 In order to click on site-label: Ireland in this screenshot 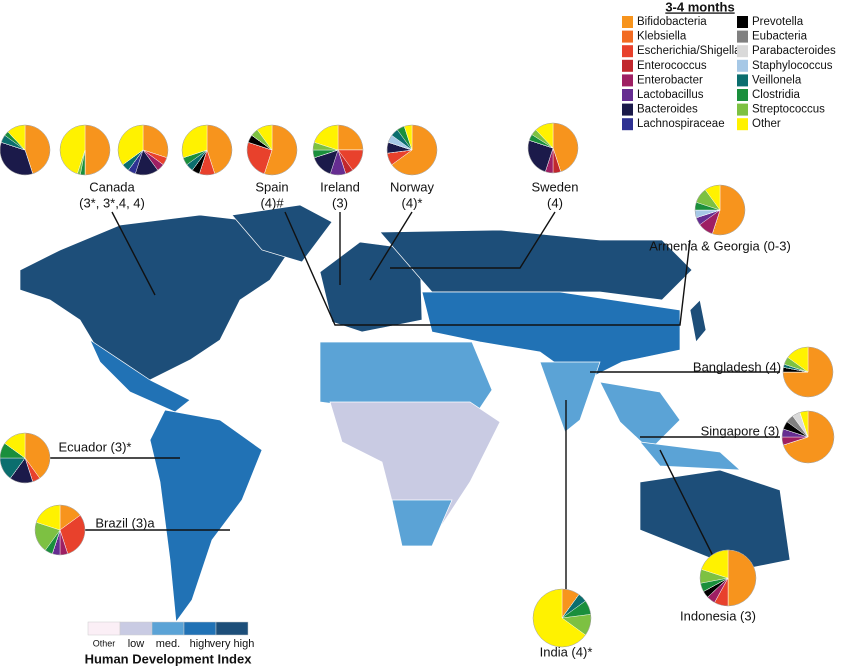, I will do `click(340, 186)`.